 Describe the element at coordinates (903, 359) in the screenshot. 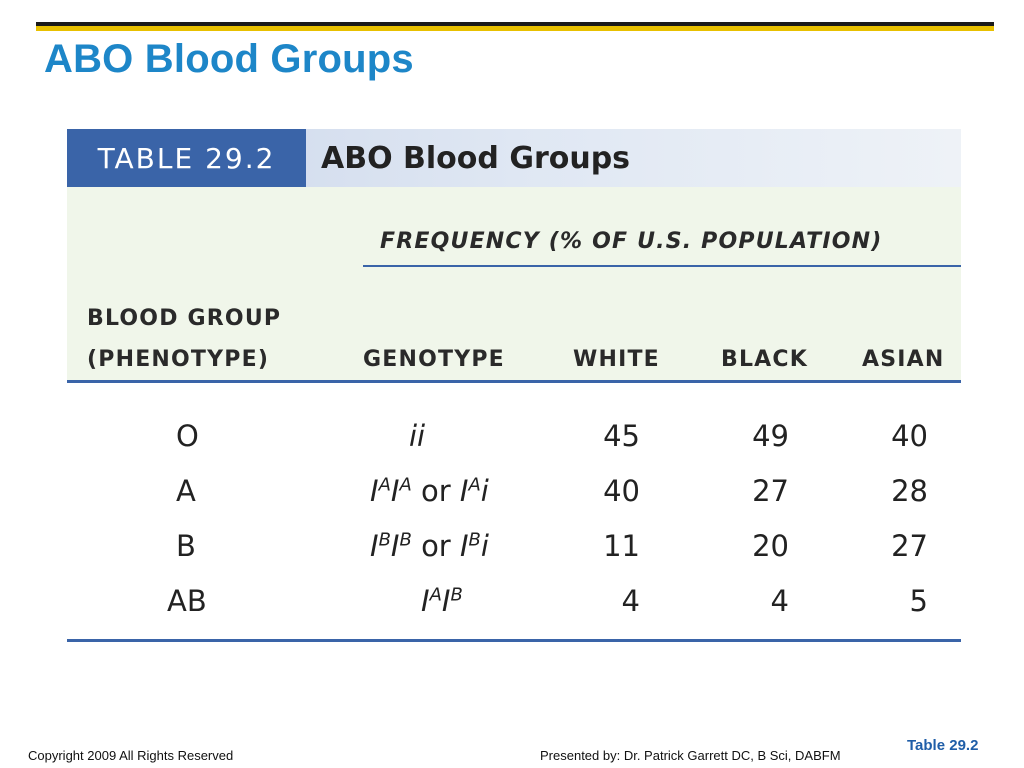

I see `asian-header: ASIAN` at that location.